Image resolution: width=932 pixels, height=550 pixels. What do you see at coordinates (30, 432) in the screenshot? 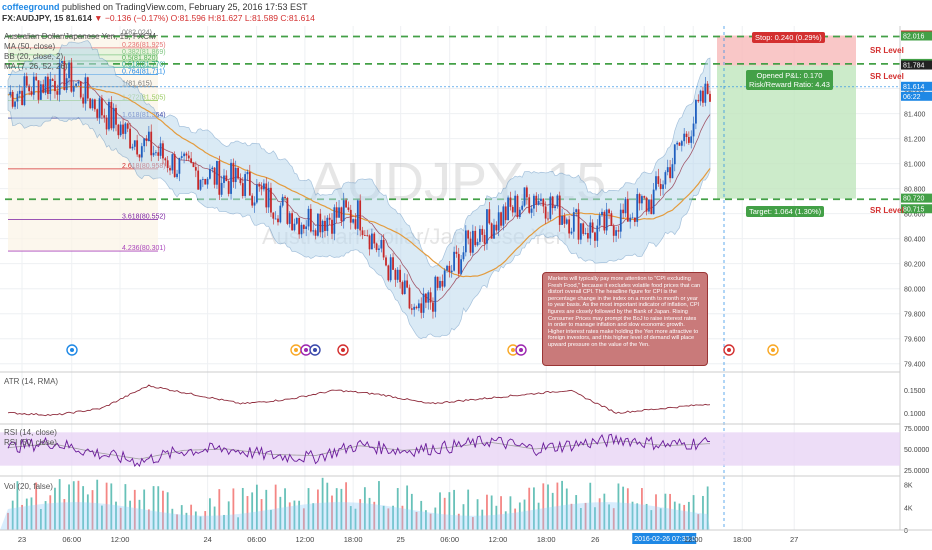
I see `rsi-label: RSI (14, close)` at bounding box center [30, 432].